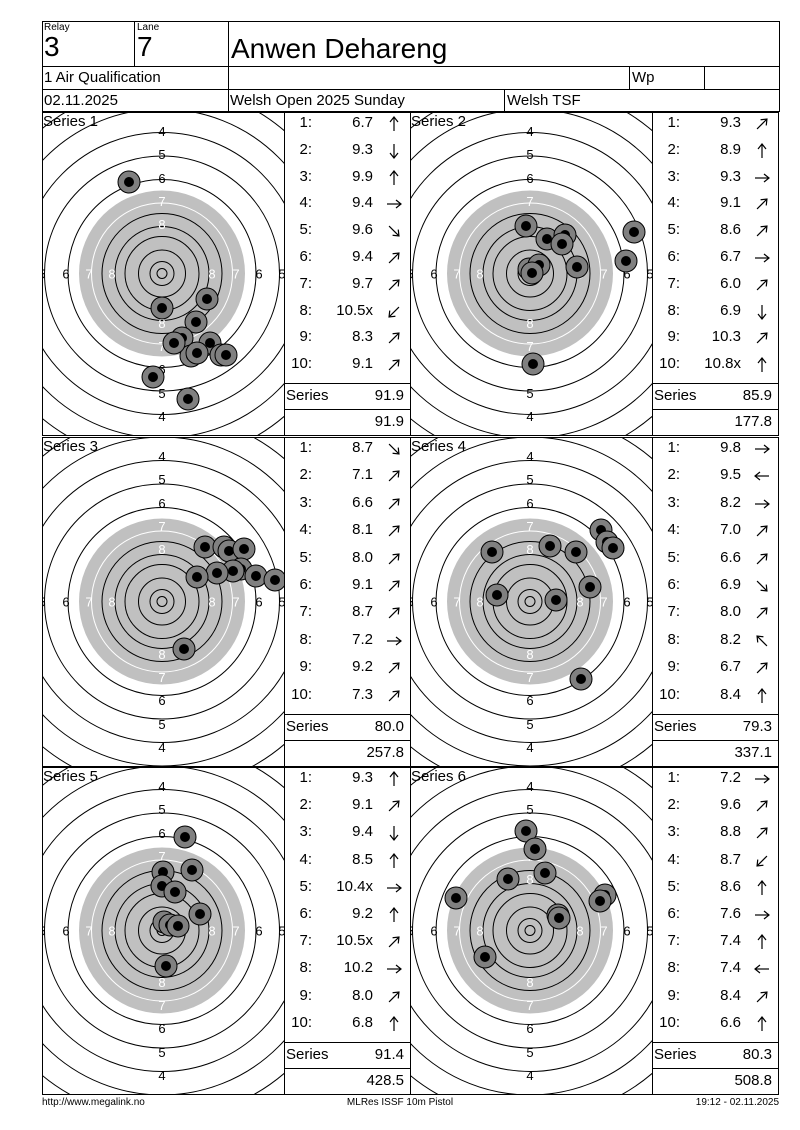 This screenshot has width=800, height=1130. I want to click on event-name: 1 Air Qualification, so click(102, 77).